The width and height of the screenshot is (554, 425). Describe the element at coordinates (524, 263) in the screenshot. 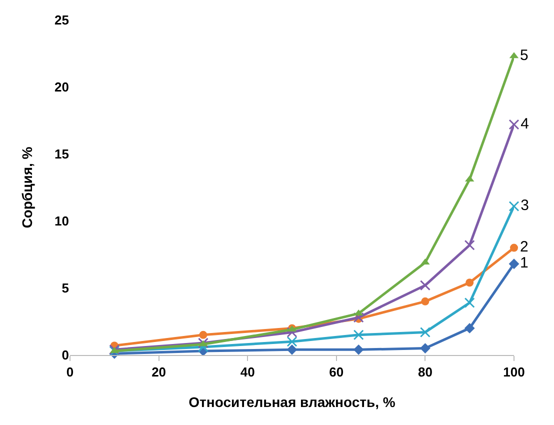

I see `series-label: 1` at that location.